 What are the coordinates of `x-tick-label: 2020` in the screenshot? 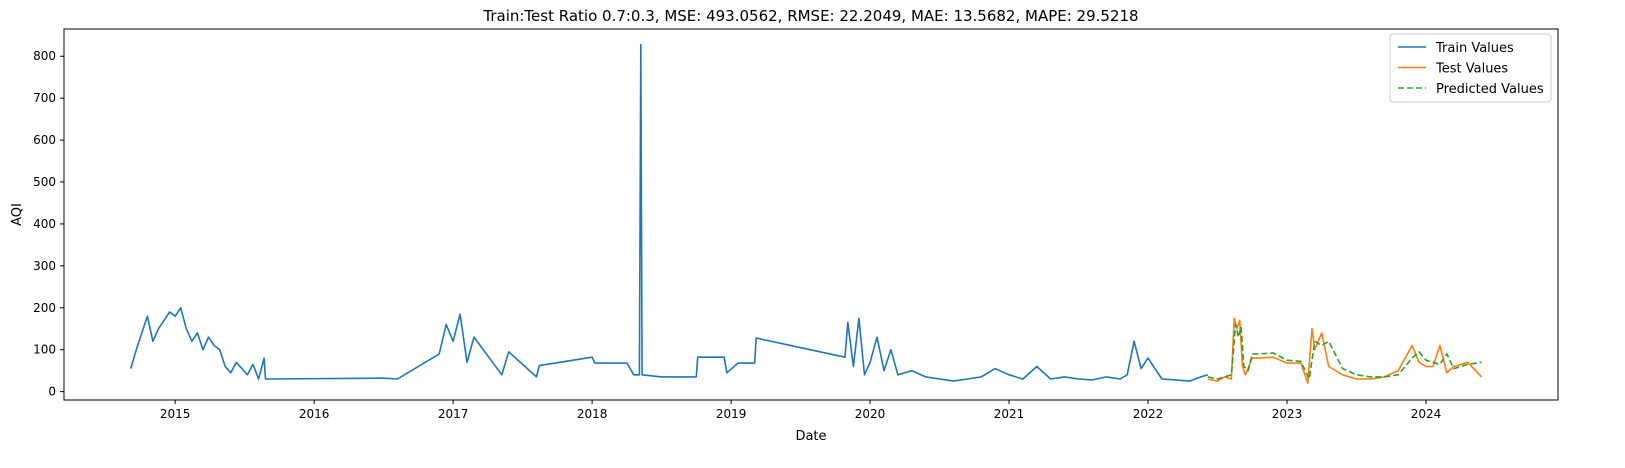 It's located at (870, 414).